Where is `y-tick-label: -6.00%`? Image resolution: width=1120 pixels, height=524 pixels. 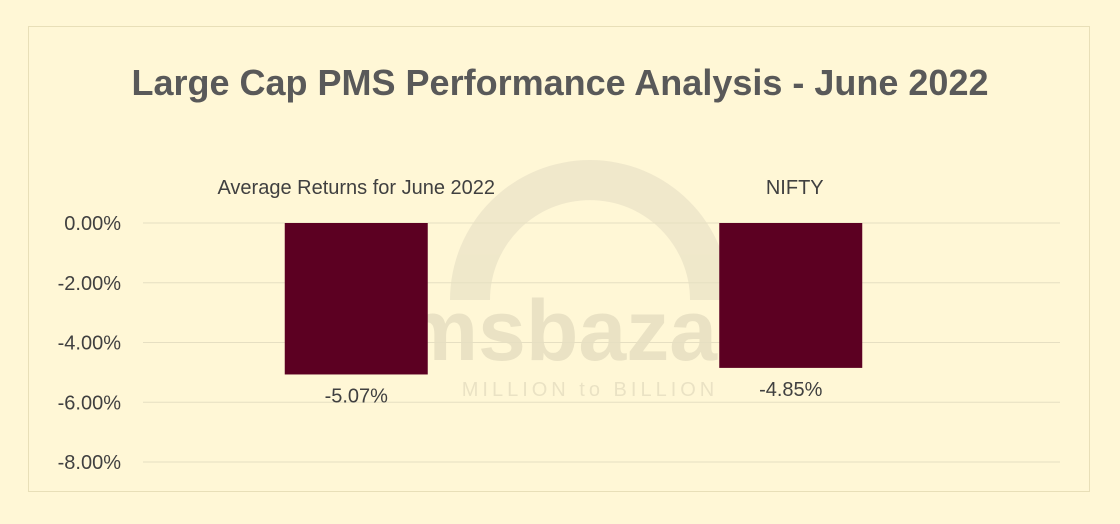 y-tick-label: -6.00% is located at coordinates (90, 403).